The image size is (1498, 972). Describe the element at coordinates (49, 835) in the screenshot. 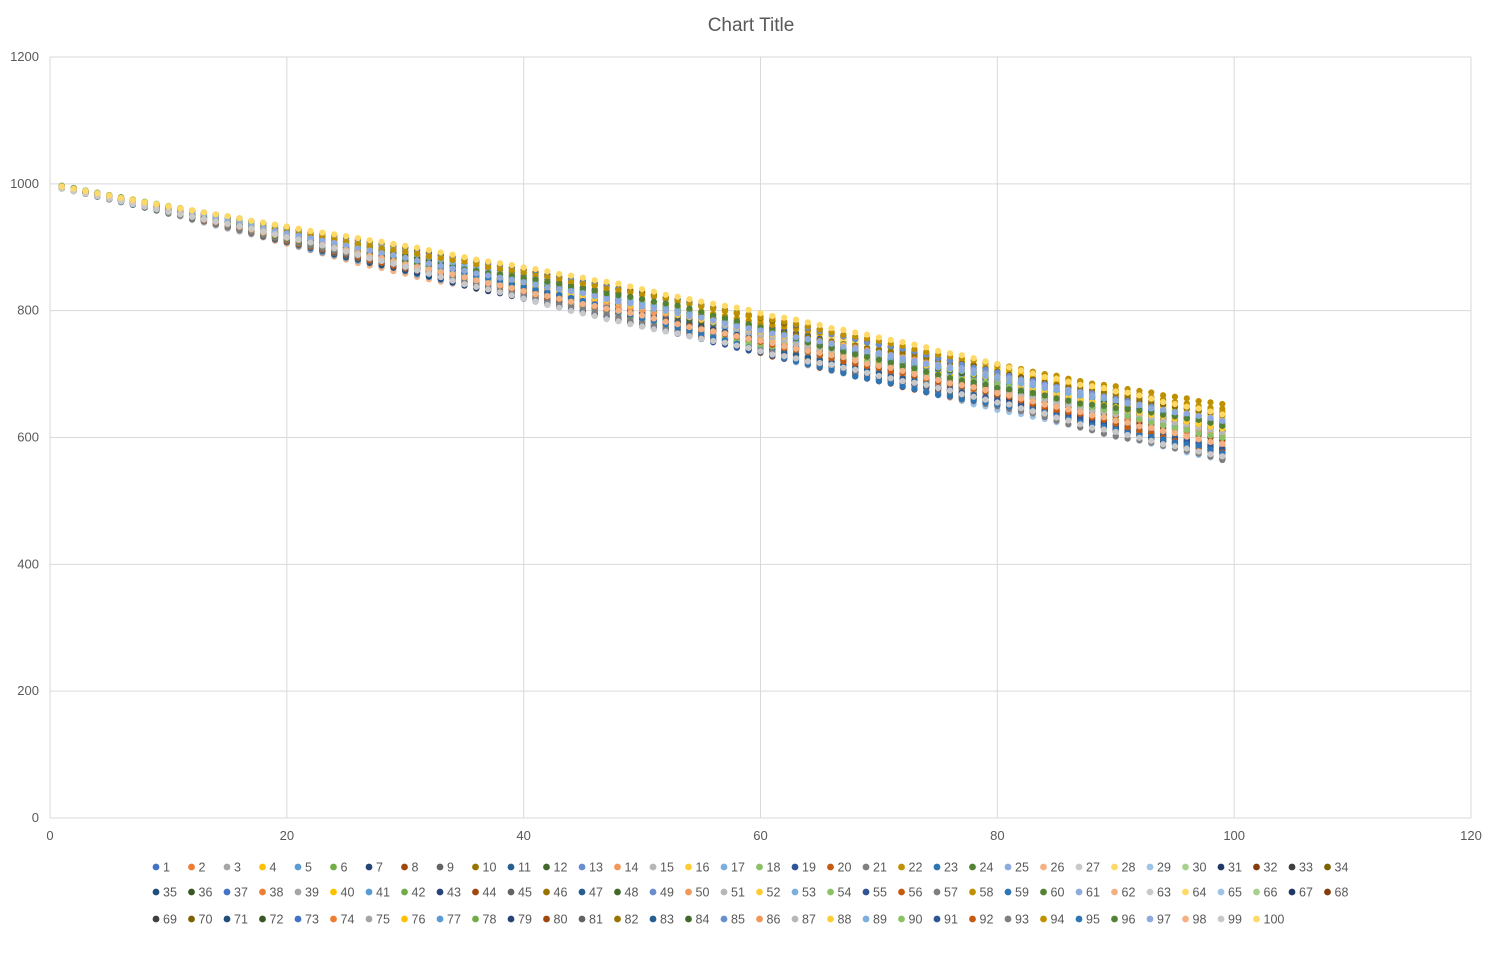

I see `x-tick-label: 0` at that location.